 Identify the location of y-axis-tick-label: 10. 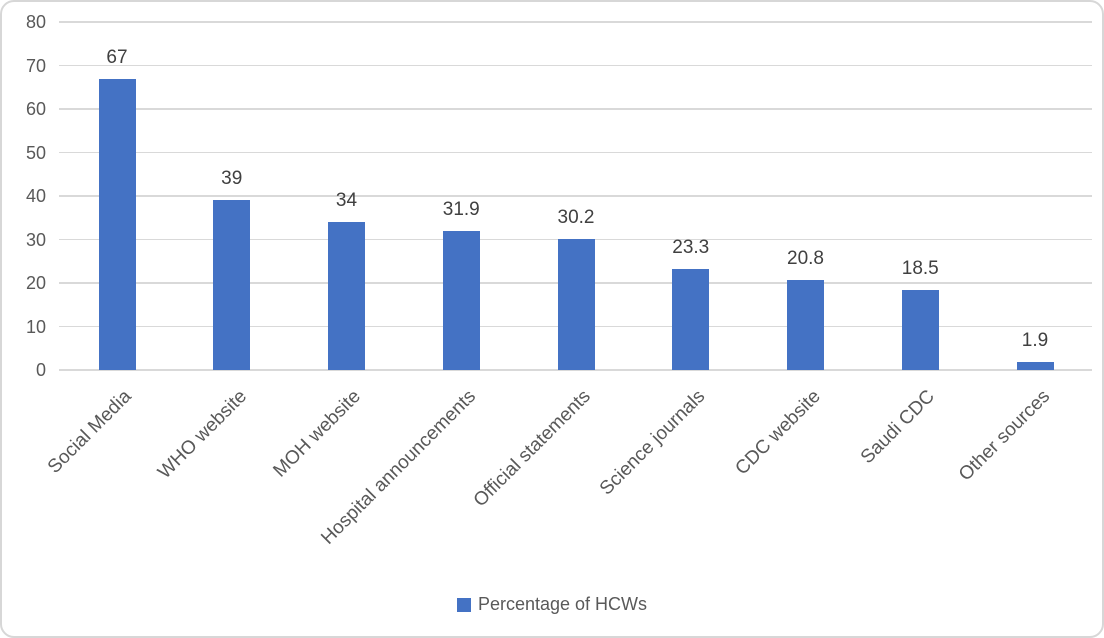
(35, 326).